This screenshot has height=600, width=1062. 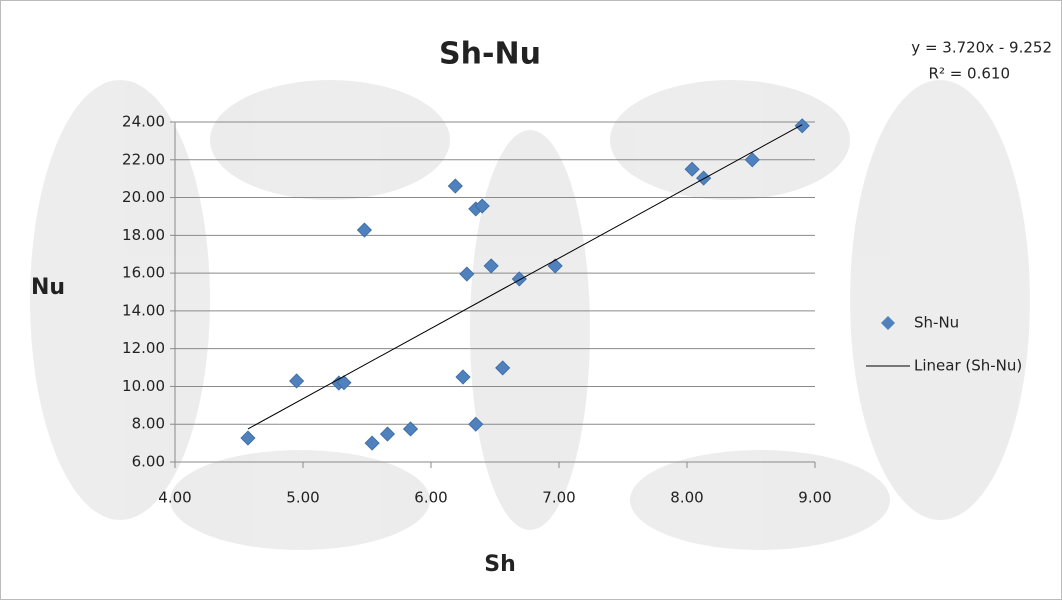 What do you see at coordinates (500, 564) in the screenshot?
I see `x-axis-title: Sh` at bounding box center [500, 564].